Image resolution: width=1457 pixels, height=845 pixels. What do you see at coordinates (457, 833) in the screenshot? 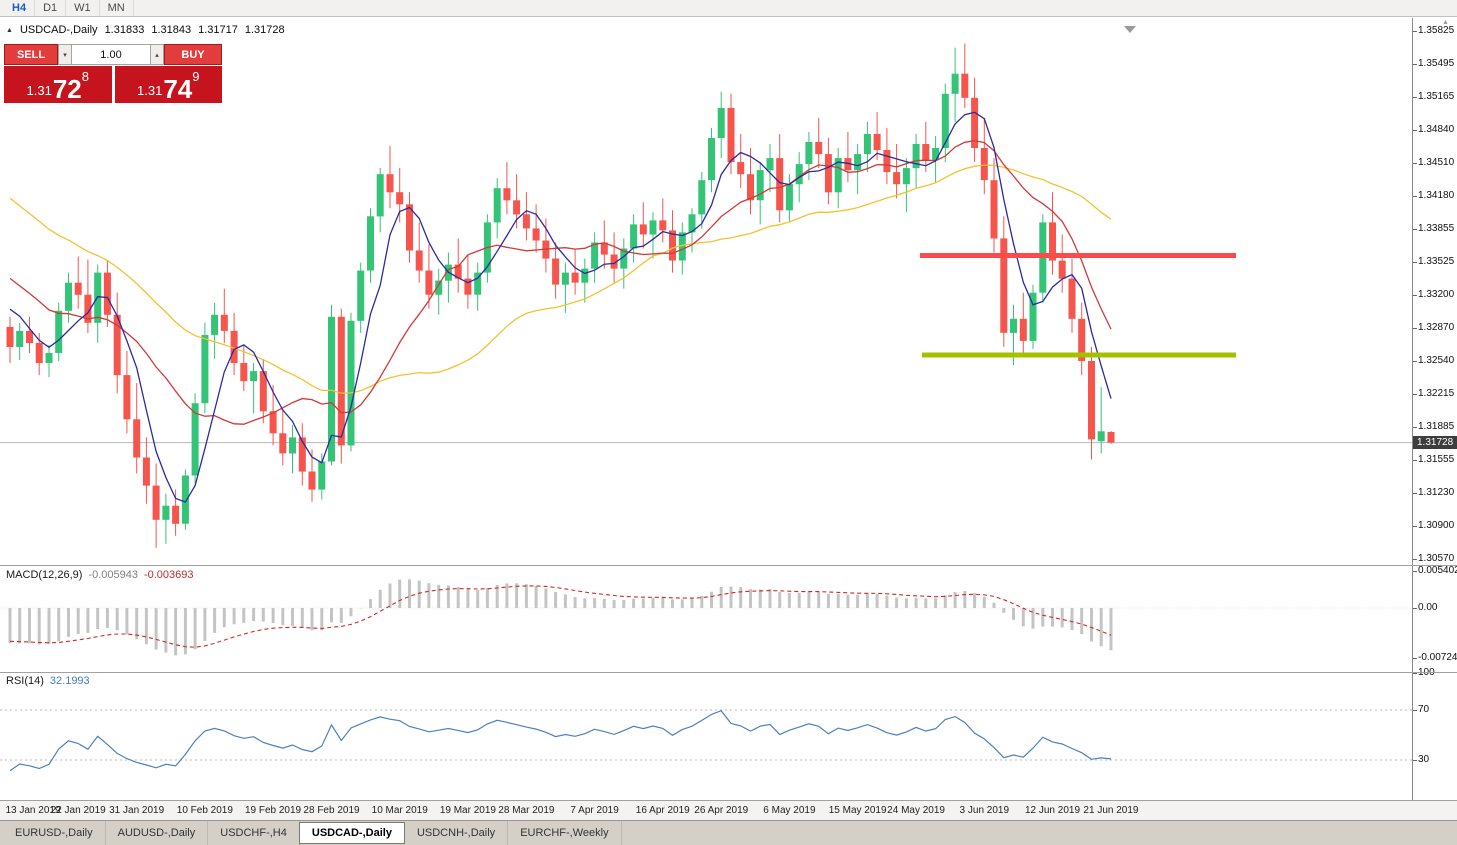
I see `chart-tab-usdcnh-daily: USDCNH-,Daily` at bounding box center [457, 833].